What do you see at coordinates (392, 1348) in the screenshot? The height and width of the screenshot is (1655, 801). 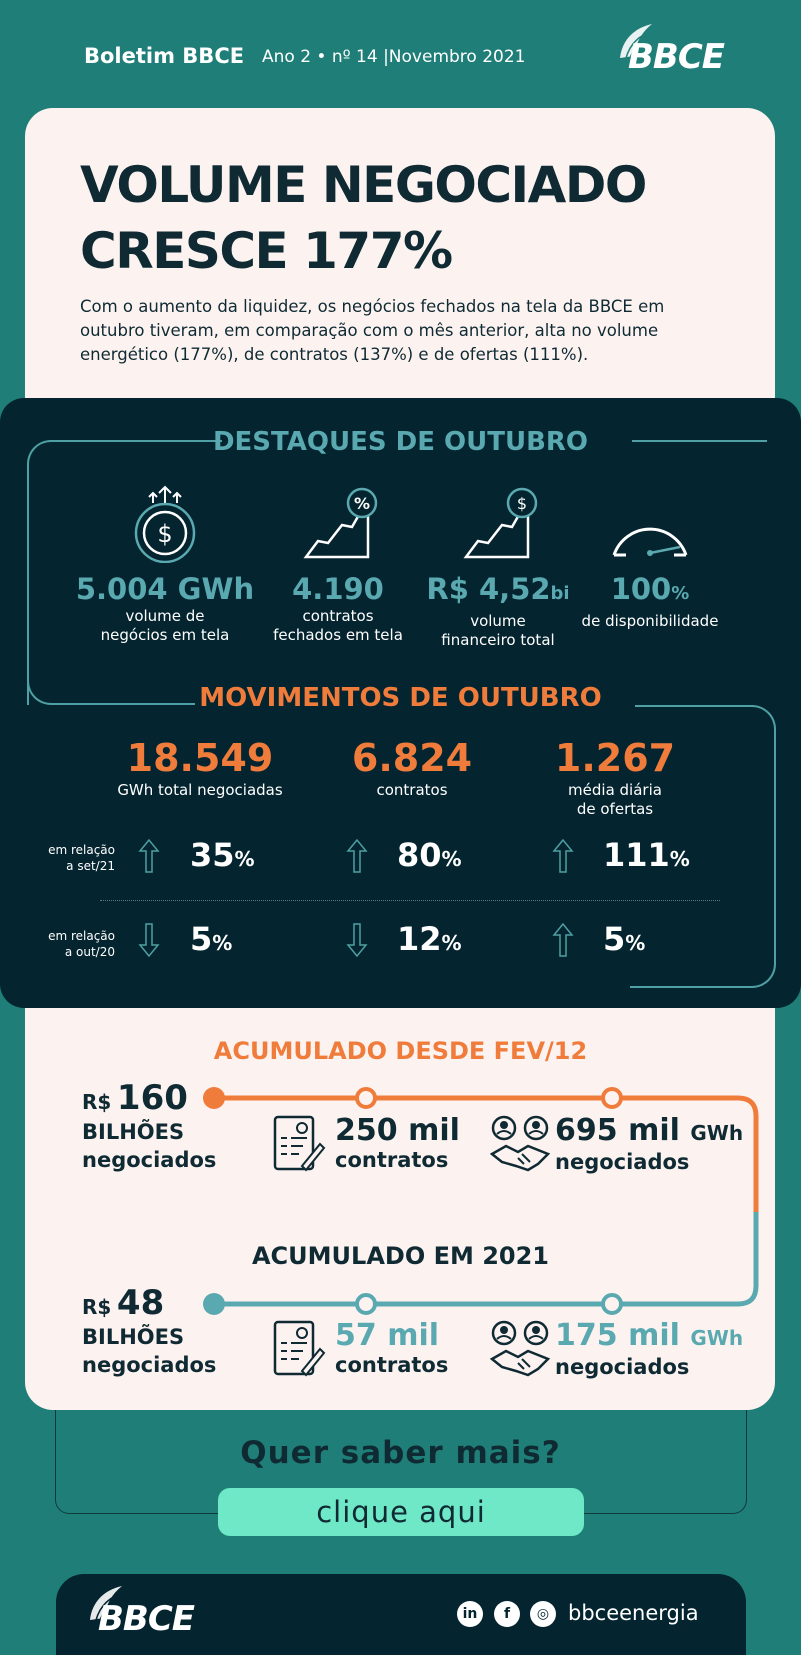 I see `acc-2021-contracts: 57 mil contratos` at bounding box center [392, 1348].